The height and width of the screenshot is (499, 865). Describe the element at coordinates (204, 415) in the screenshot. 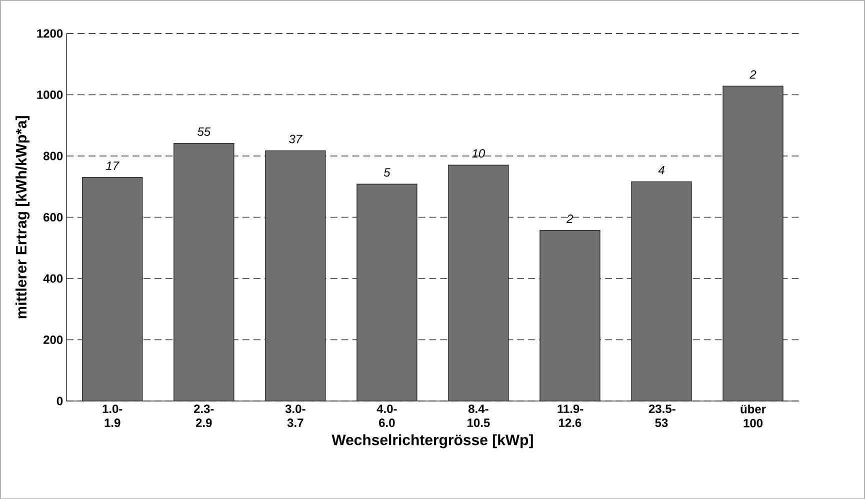

I see `x-tick-label: 2.3-2.9` at that location.